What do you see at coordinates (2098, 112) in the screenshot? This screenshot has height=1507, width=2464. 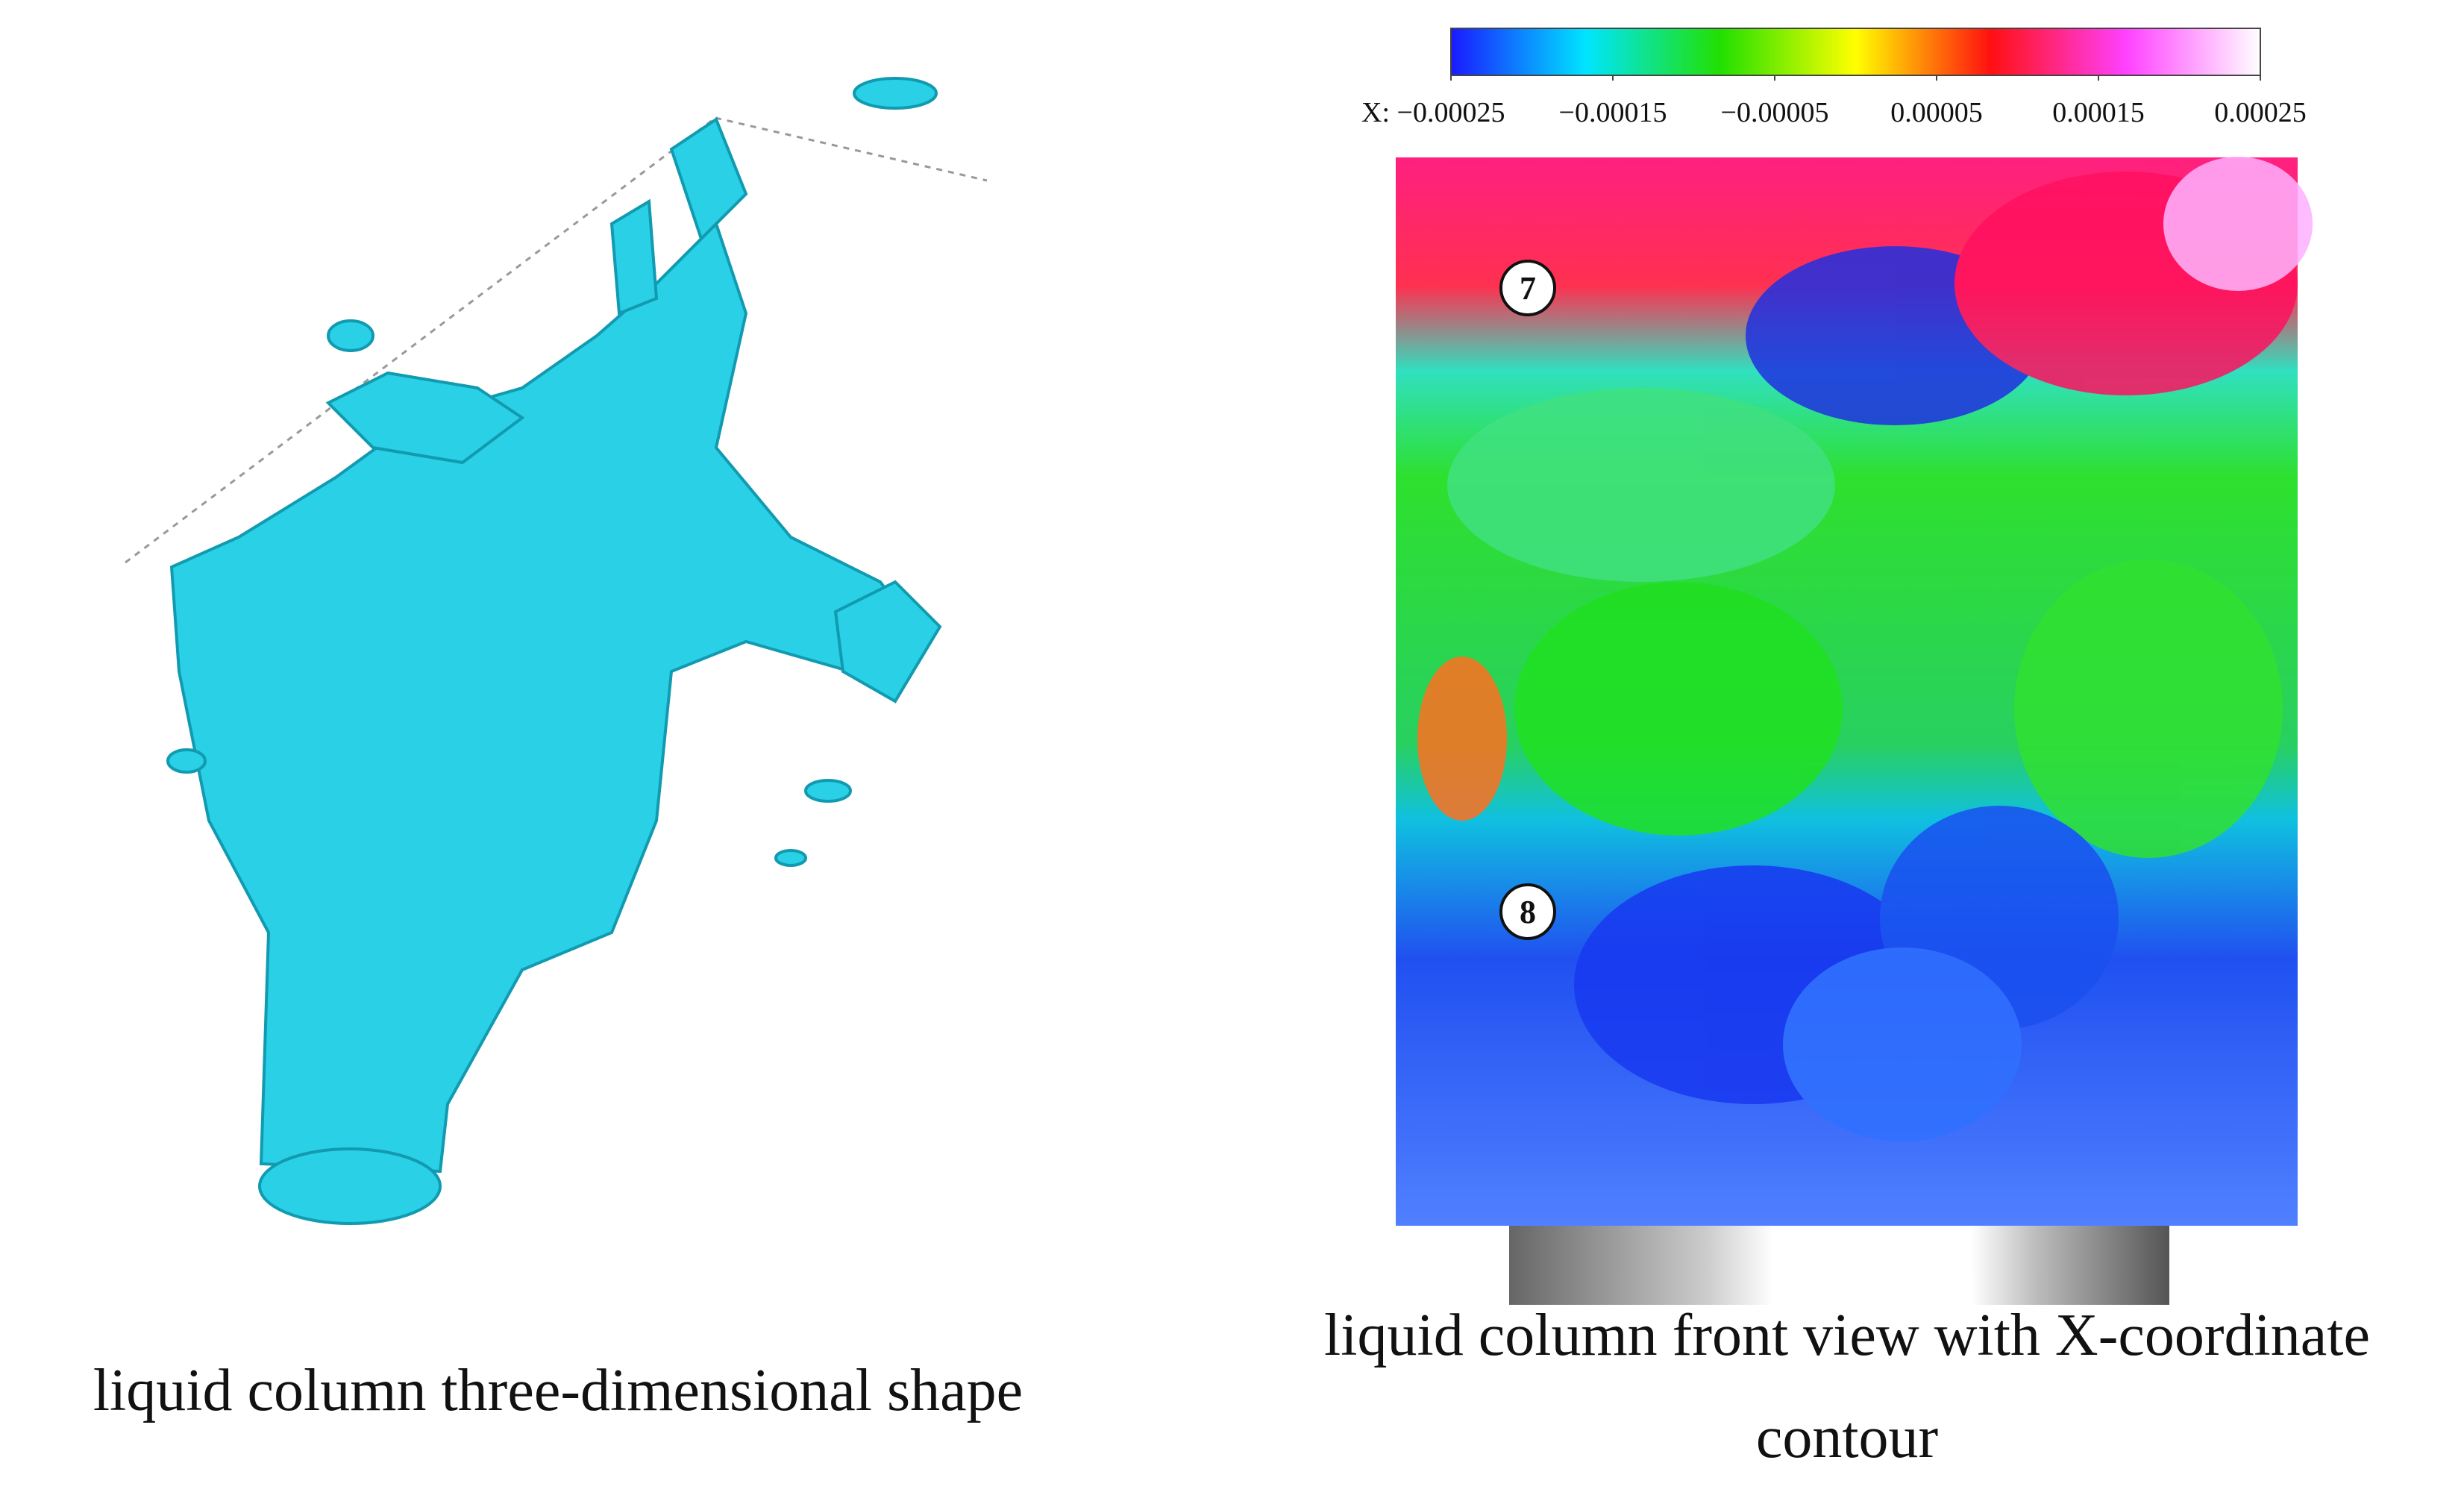 I see `tick-label: 0.00015` at bounding box center [2098, 112].